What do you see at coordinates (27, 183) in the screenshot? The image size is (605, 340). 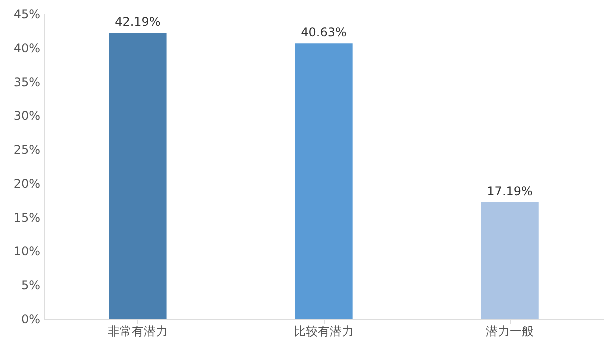 I see `y-tick-label: 20%` at bounding box center [27, 183].